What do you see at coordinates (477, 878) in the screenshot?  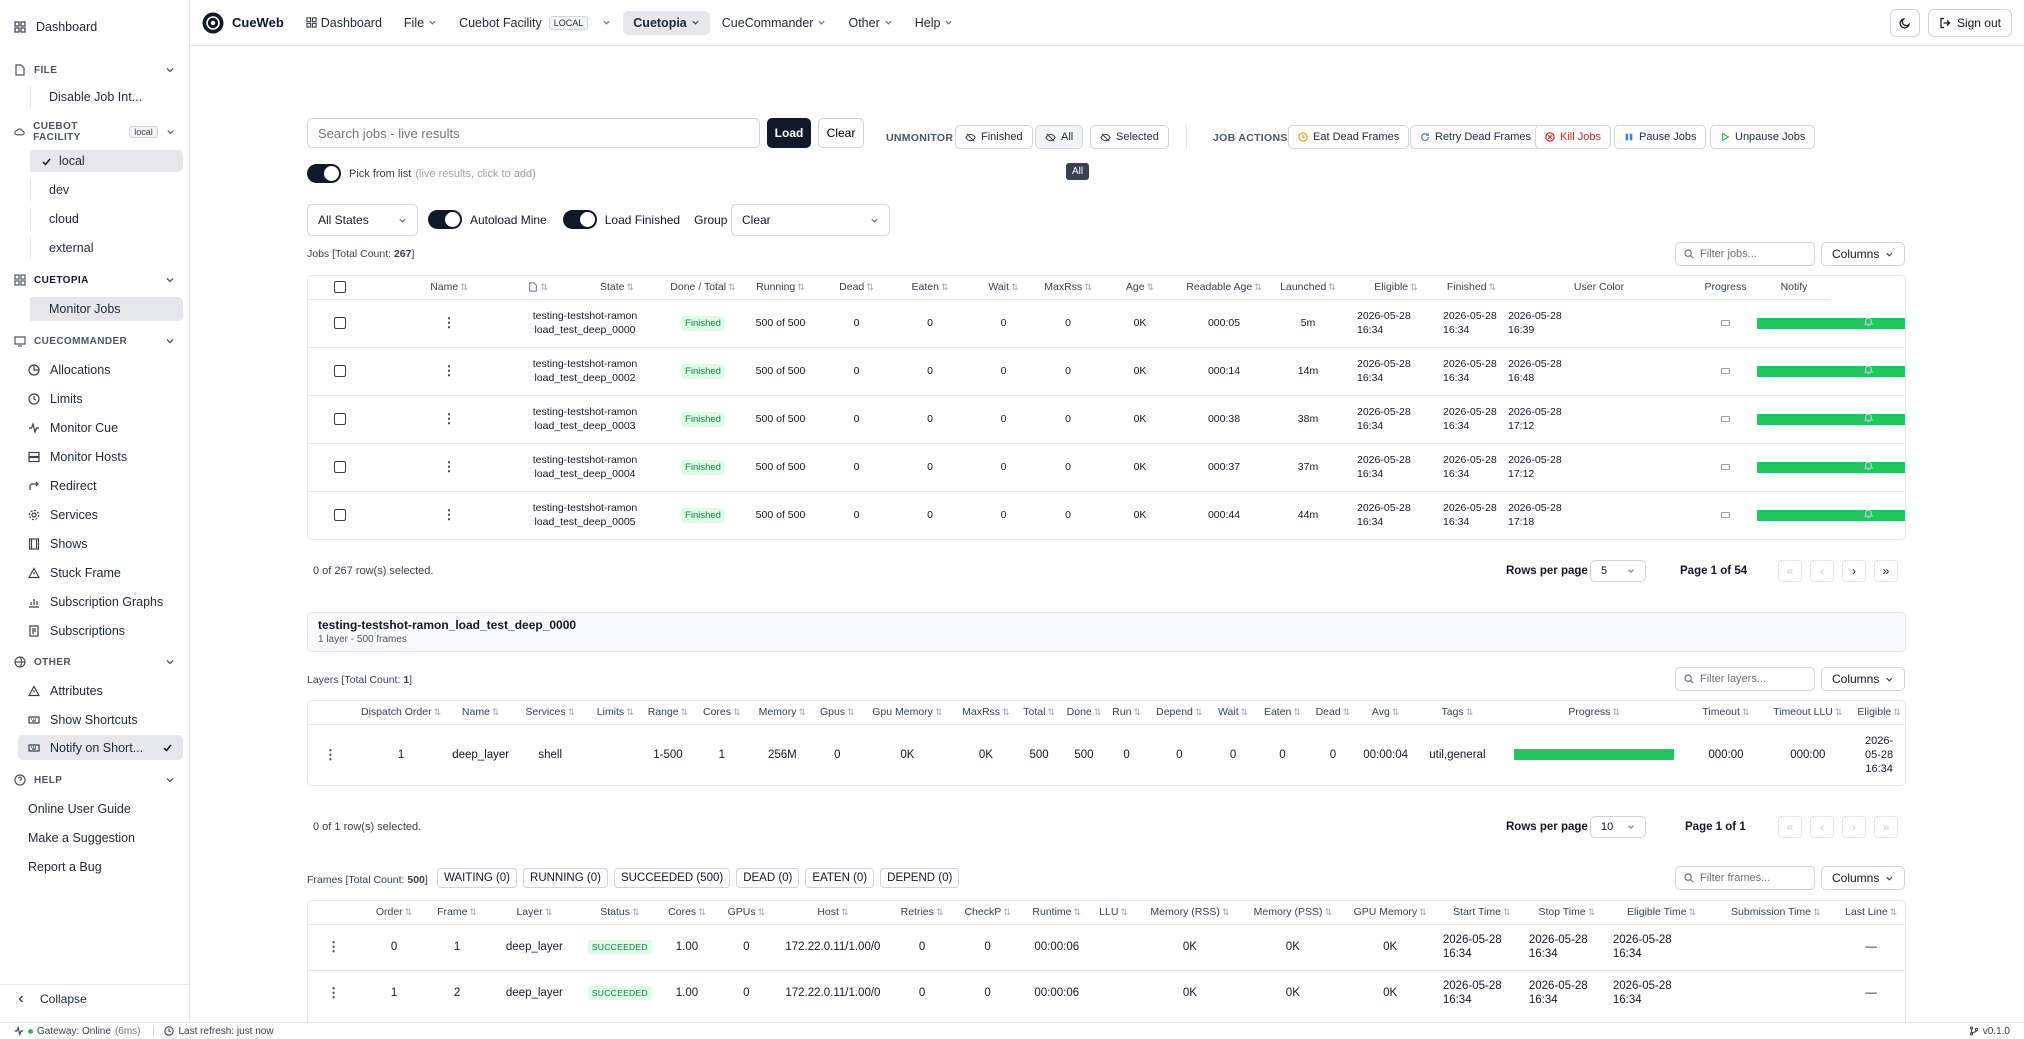 I see `chip-waiting: WAITING (0)` at bounding box center [477, 878].